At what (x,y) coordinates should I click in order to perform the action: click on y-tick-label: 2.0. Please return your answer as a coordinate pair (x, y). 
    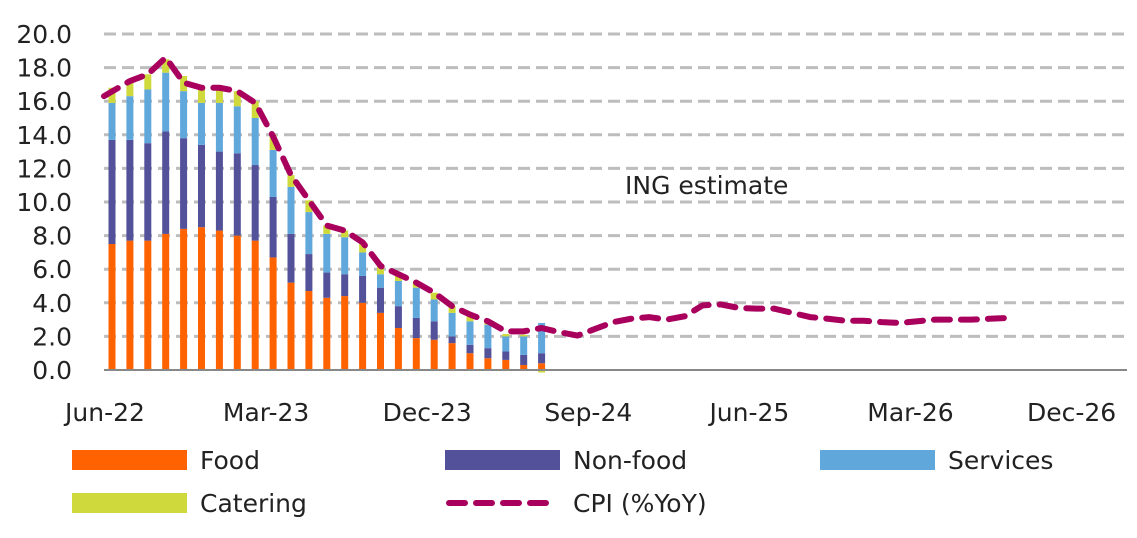
    Looking at the image, I should click on (52, 336).